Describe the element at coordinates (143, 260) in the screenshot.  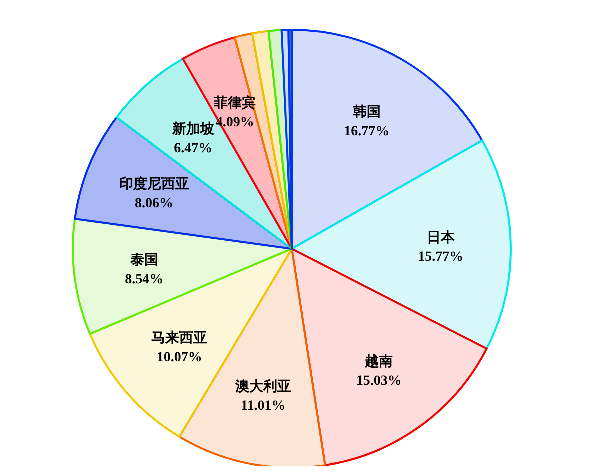
I see `slice-label: 泰国` at that location.